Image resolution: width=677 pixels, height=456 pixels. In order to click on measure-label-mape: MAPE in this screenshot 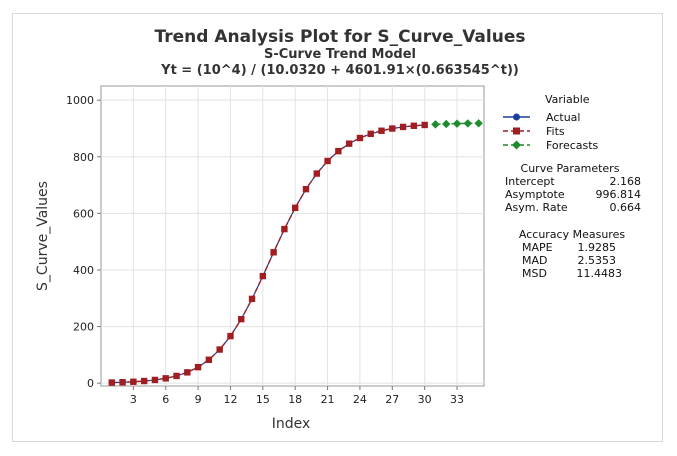, I will do `click(537, 247)`.